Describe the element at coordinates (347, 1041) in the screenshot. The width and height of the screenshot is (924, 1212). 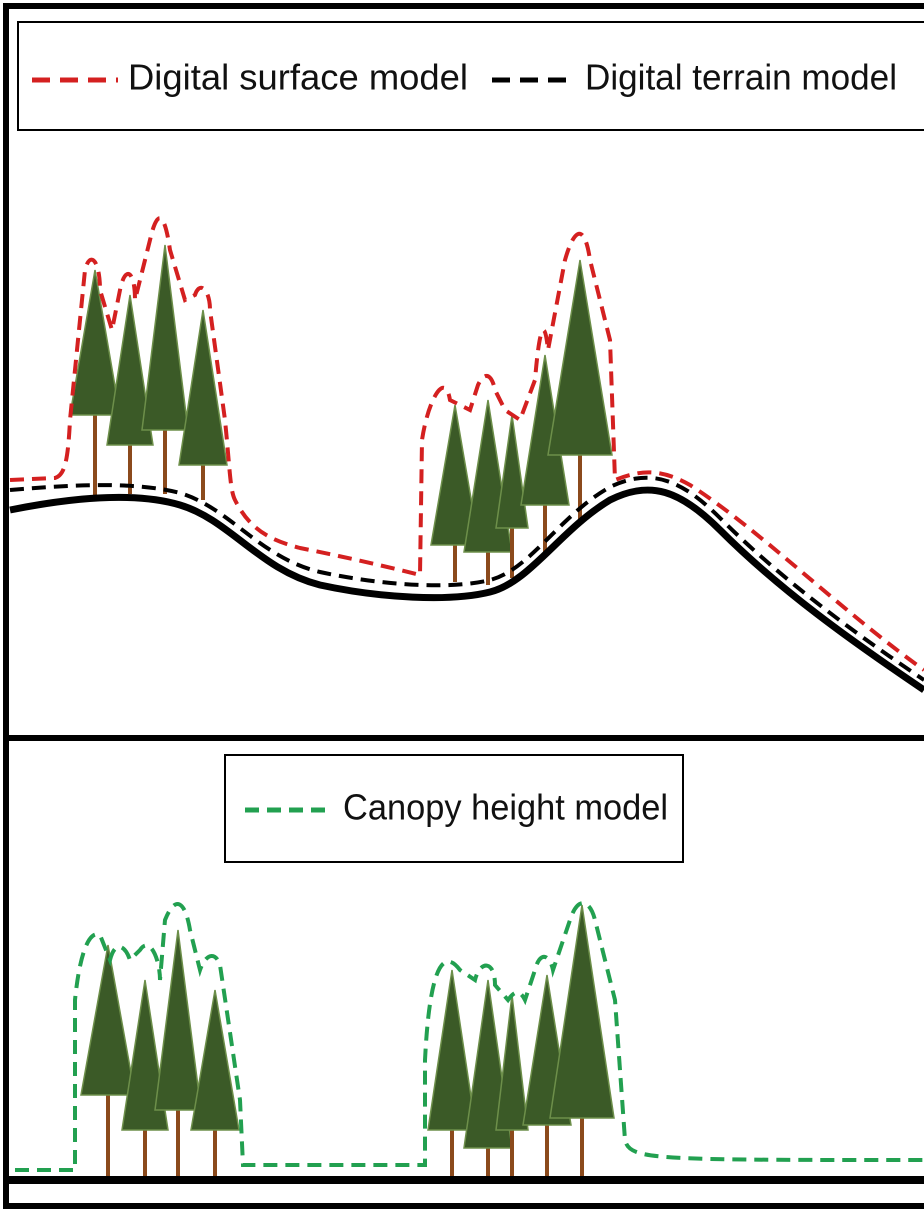
I see `tree-group` at that location.